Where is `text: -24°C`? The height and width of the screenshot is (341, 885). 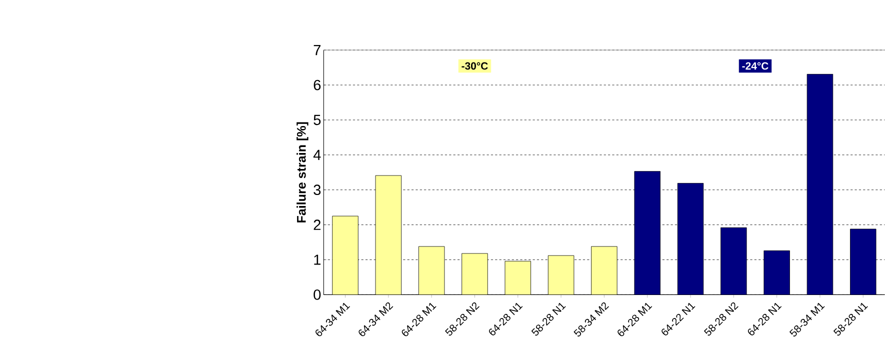
text: -24°C is located at coordinates (755, 66).